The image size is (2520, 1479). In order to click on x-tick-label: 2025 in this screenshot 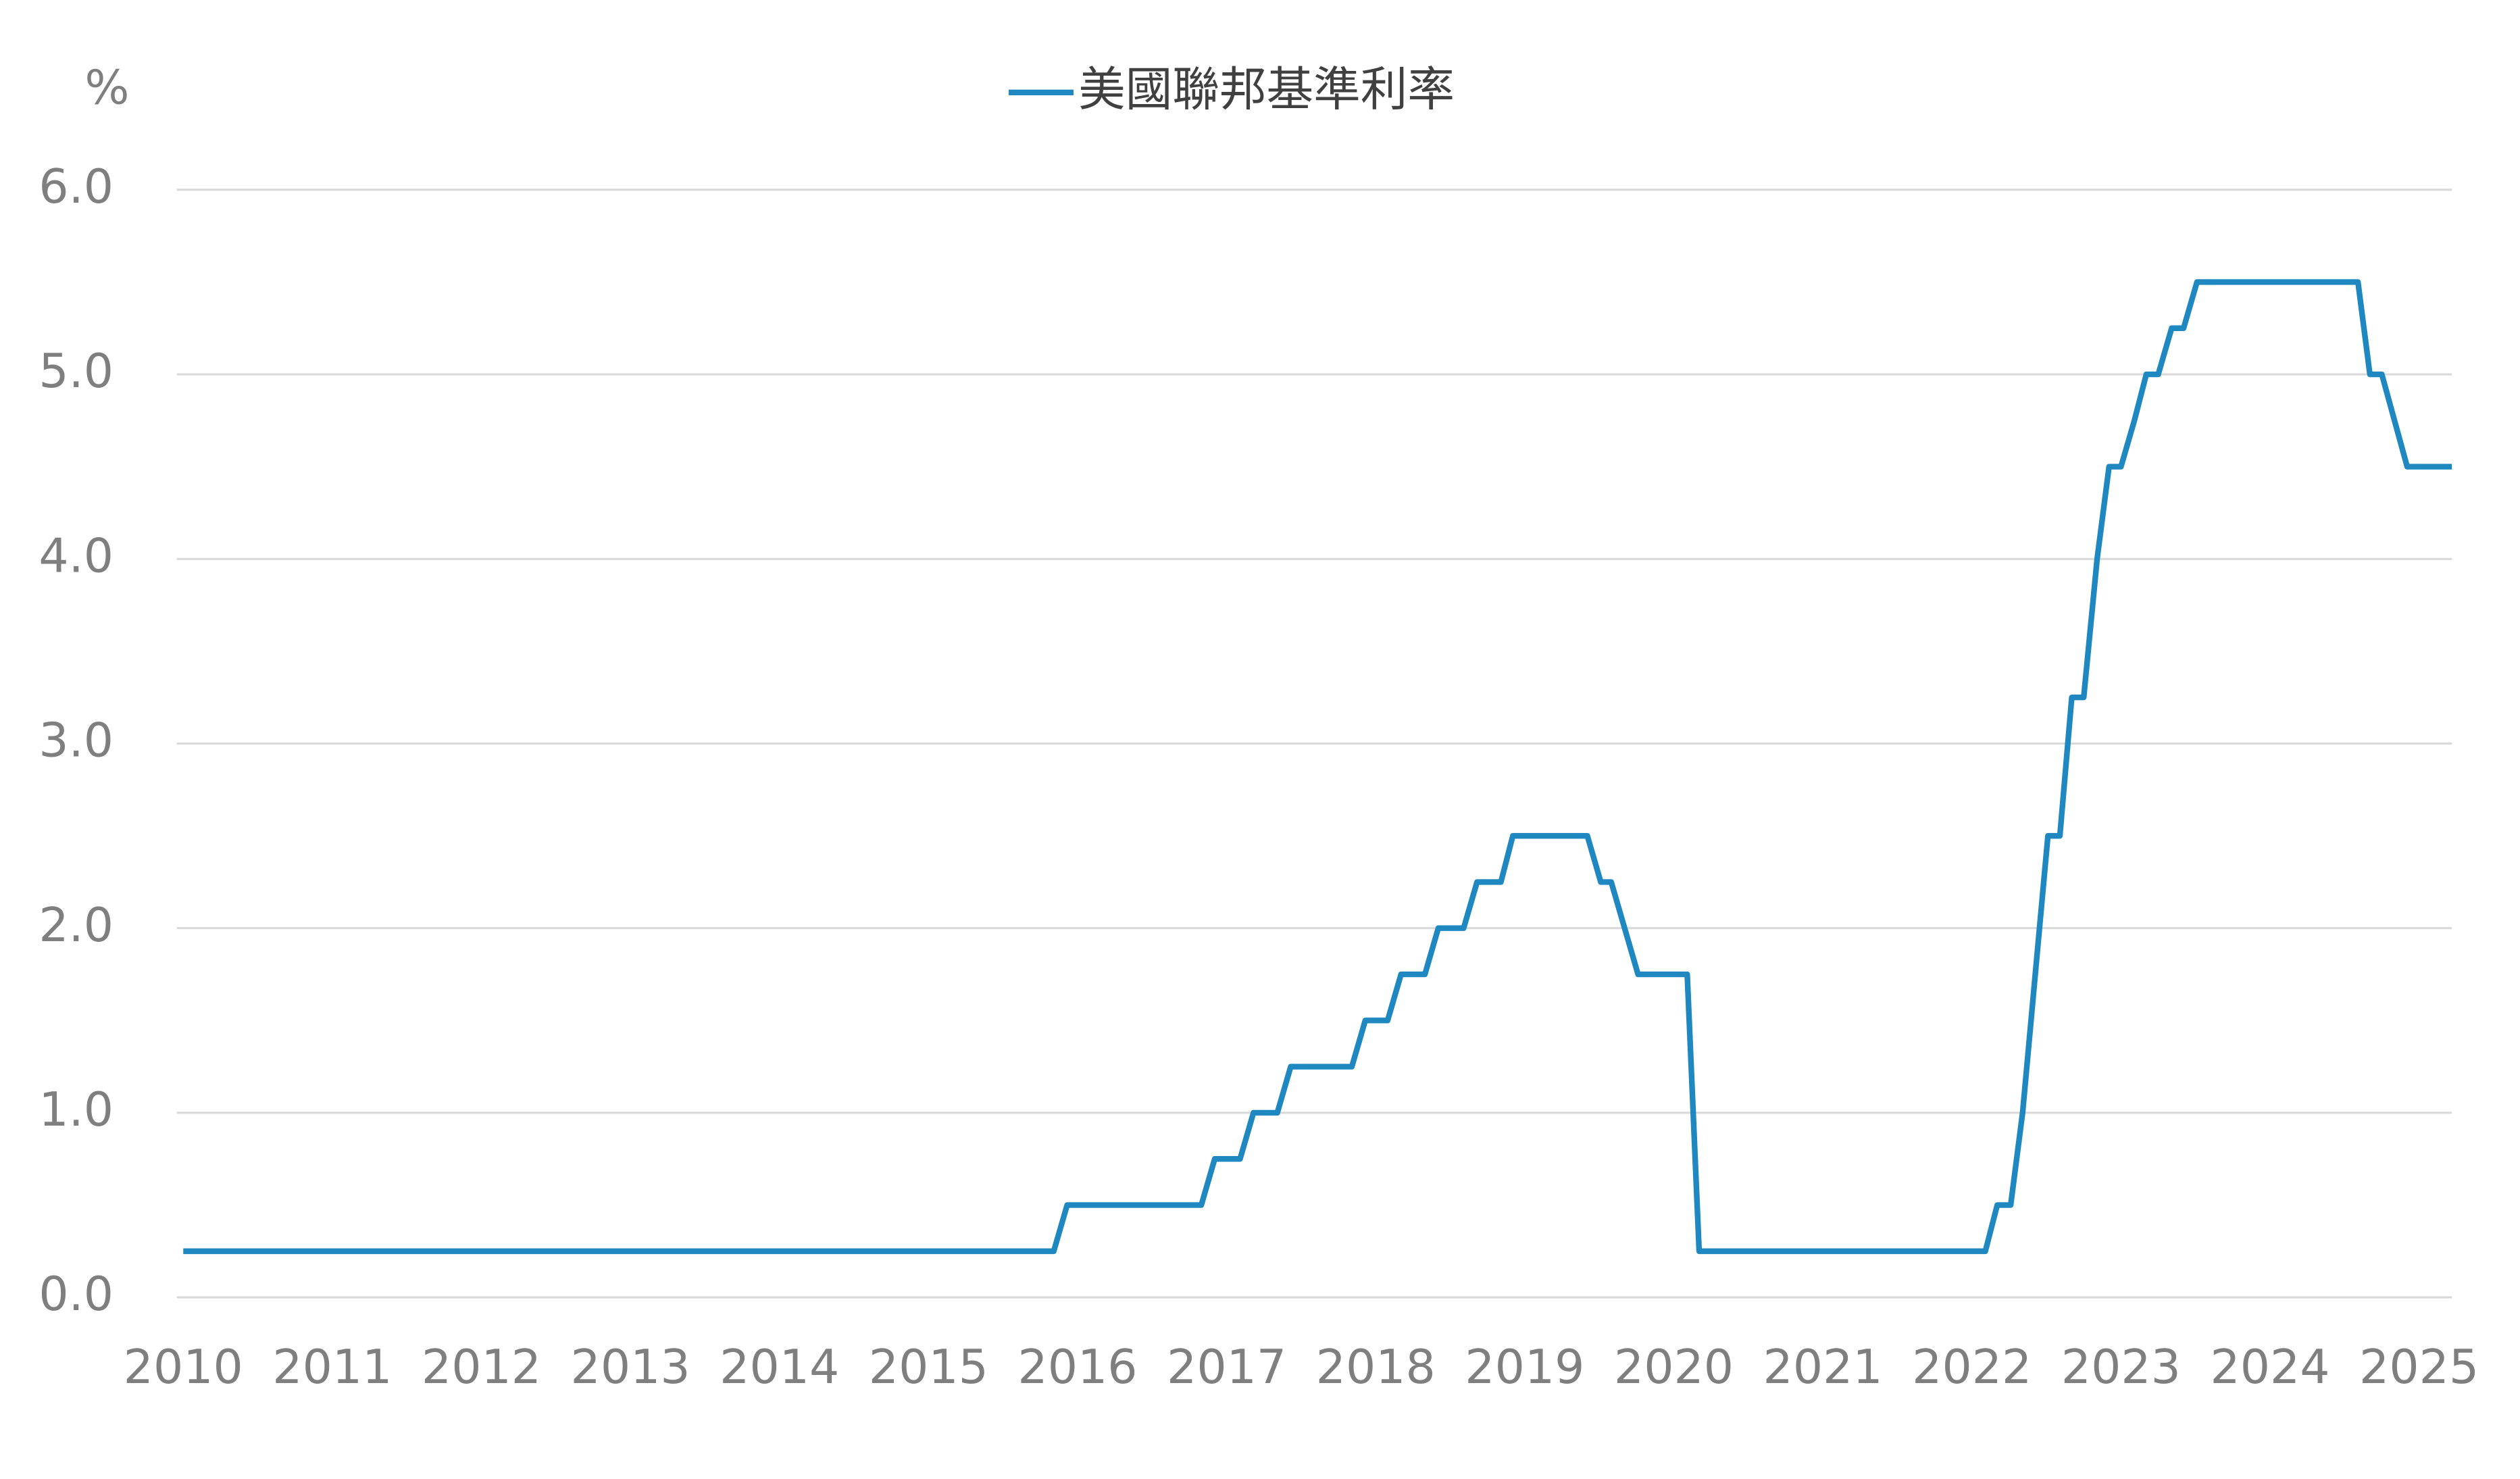, I will do `click(2419, 1367)`.